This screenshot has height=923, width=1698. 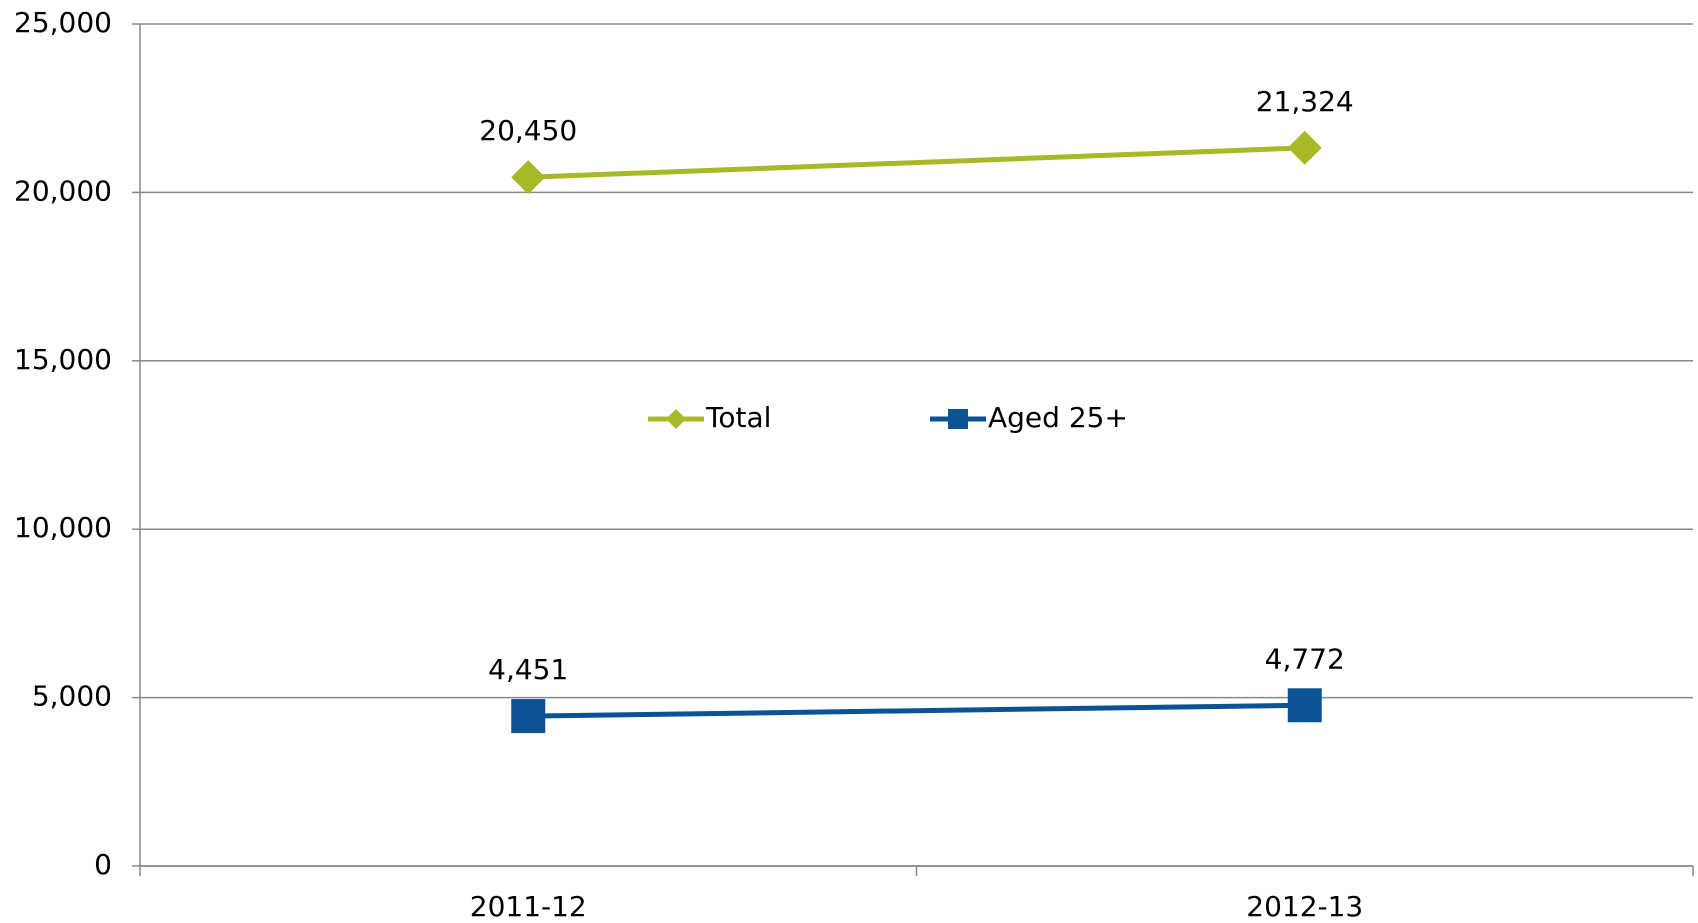 What do you see at coordinates (1304, 906) in the screenshot?
I see `x-tick-label: 2012-13` at bounding box center [1304, 906].